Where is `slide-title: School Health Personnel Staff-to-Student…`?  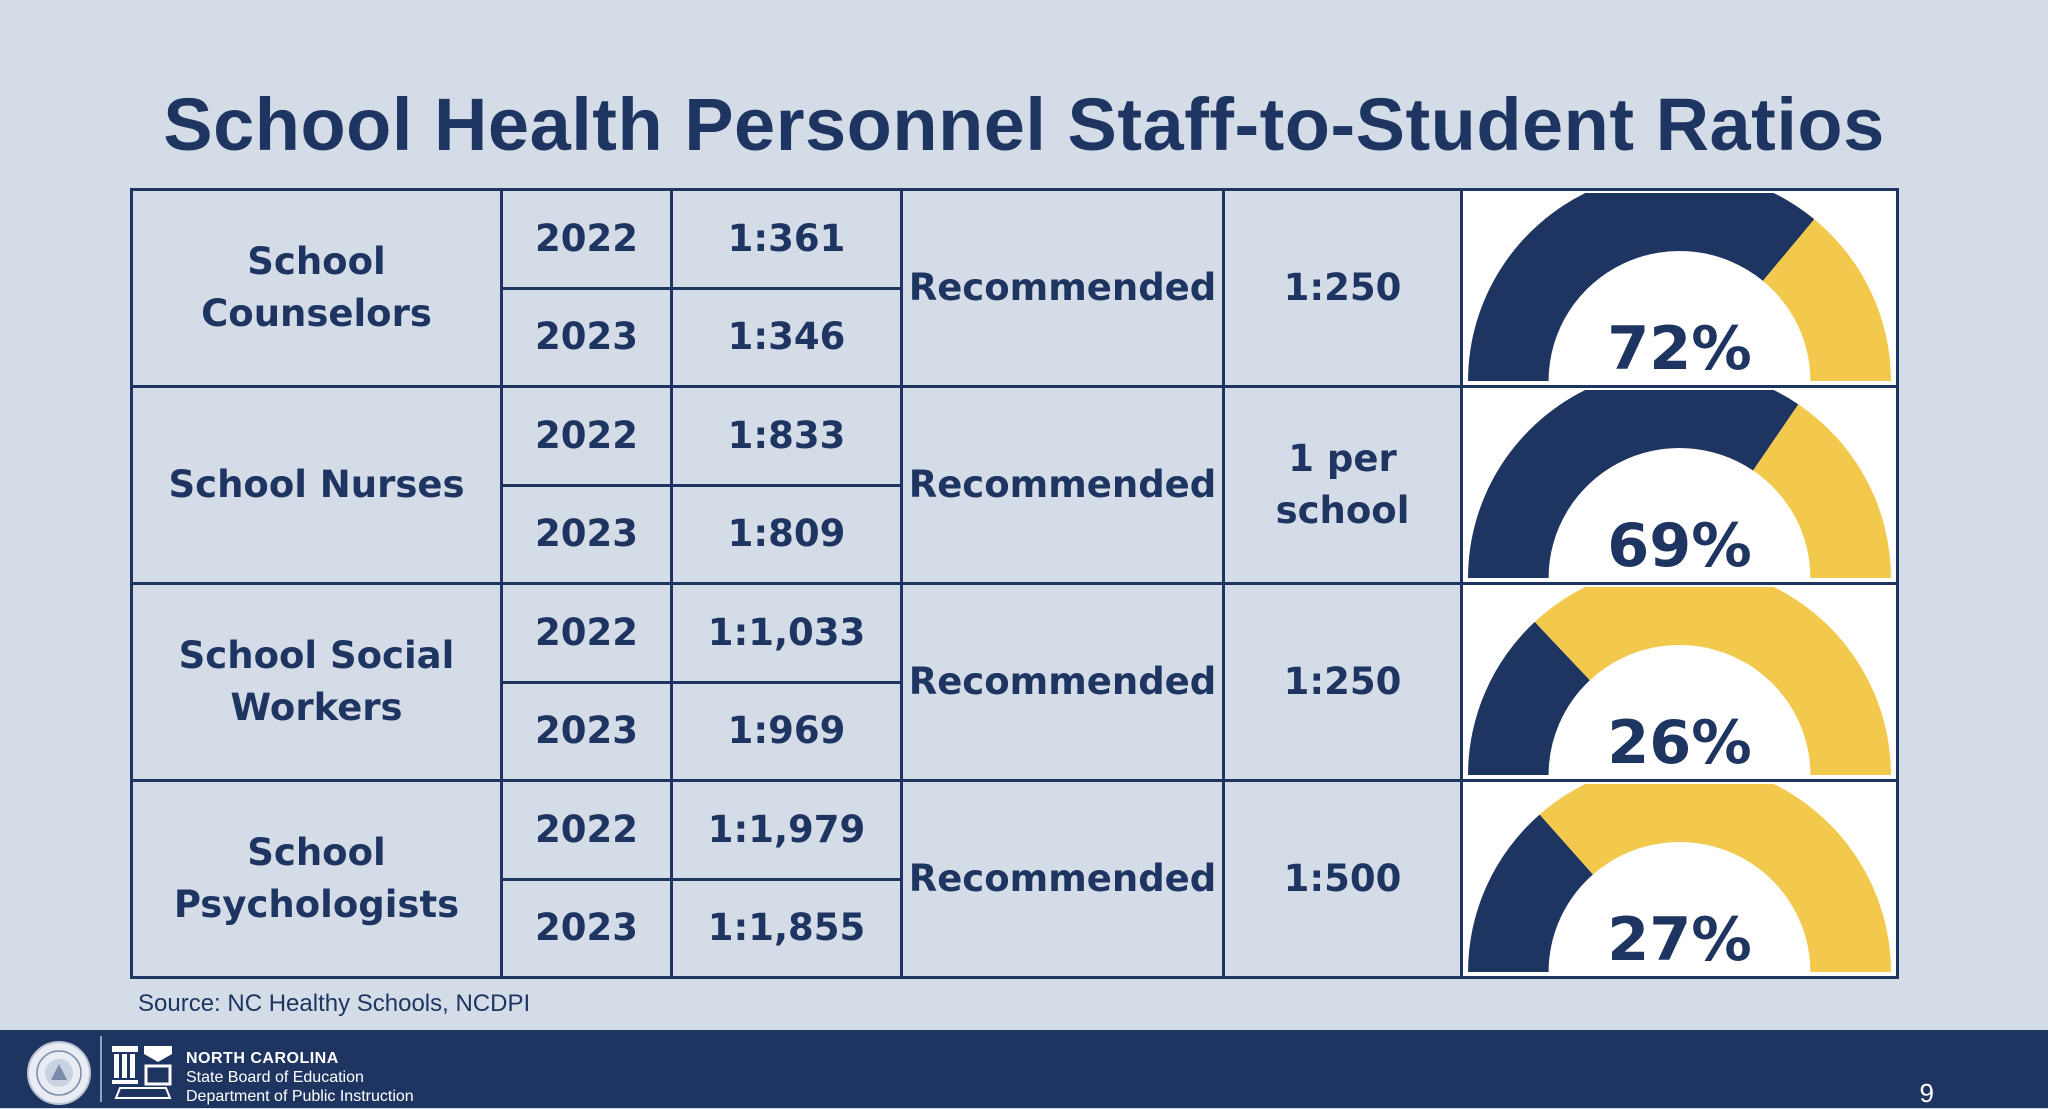 slide-title: School Health Personnel Staff-to-Student… is located at coordinates (1024, 124).